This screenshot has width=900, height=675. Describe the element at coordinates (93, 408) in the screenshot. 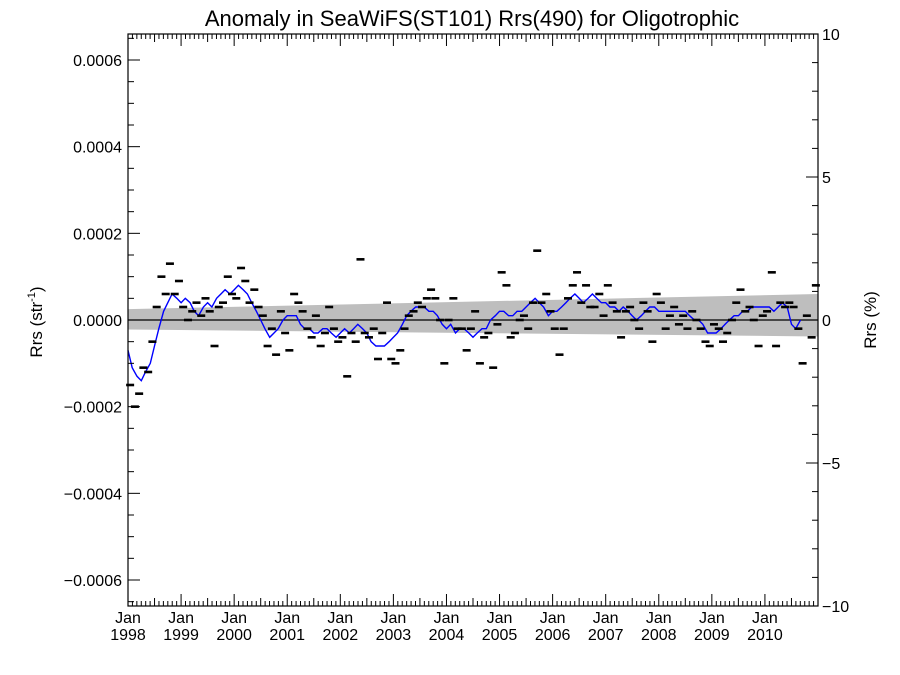

I see `left-tick-label: −0.0002` at that location.